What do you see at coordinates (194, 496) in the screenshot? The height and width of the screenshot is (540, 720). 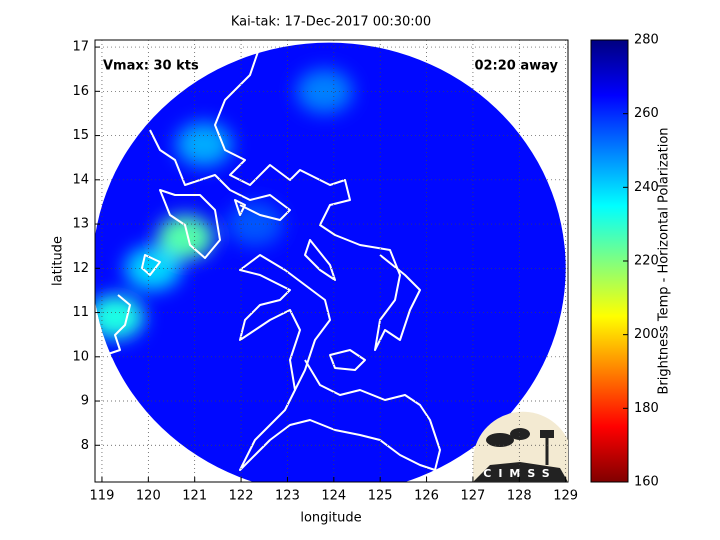 I see `x-tick-label: 121` at bounding box center [194, 496].